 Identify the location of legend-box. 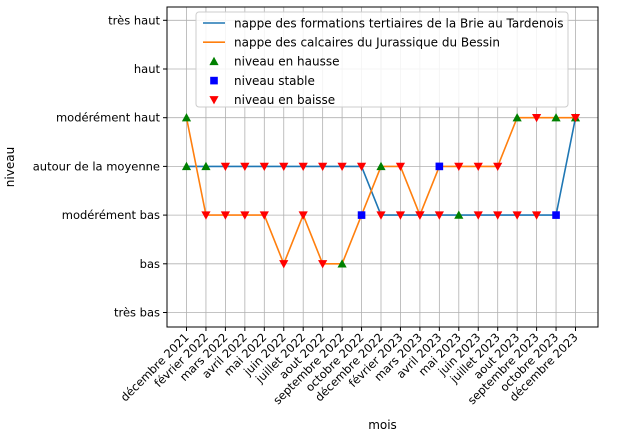
(382, 59).